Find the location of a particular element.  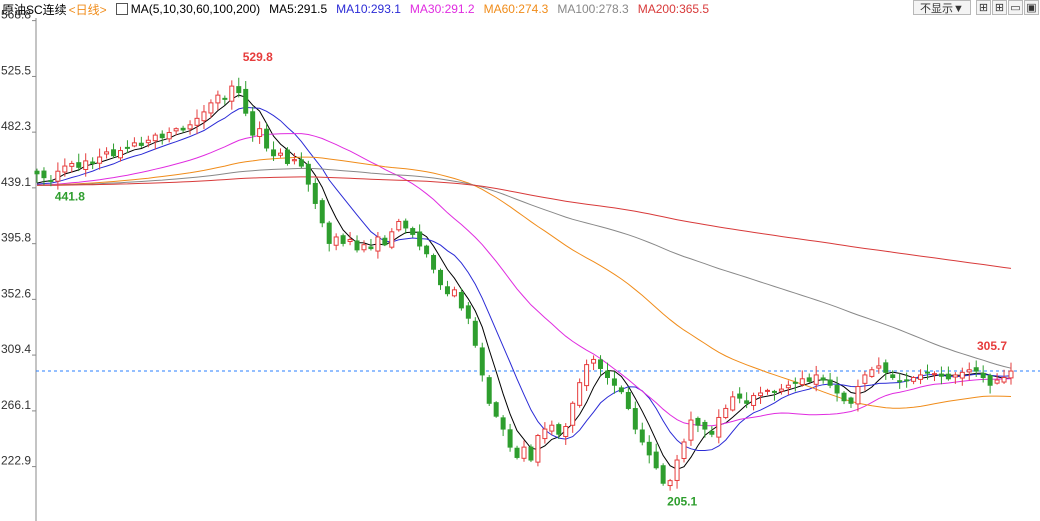

minimize-icon: ▭ is located at coordinates (1015, 7).